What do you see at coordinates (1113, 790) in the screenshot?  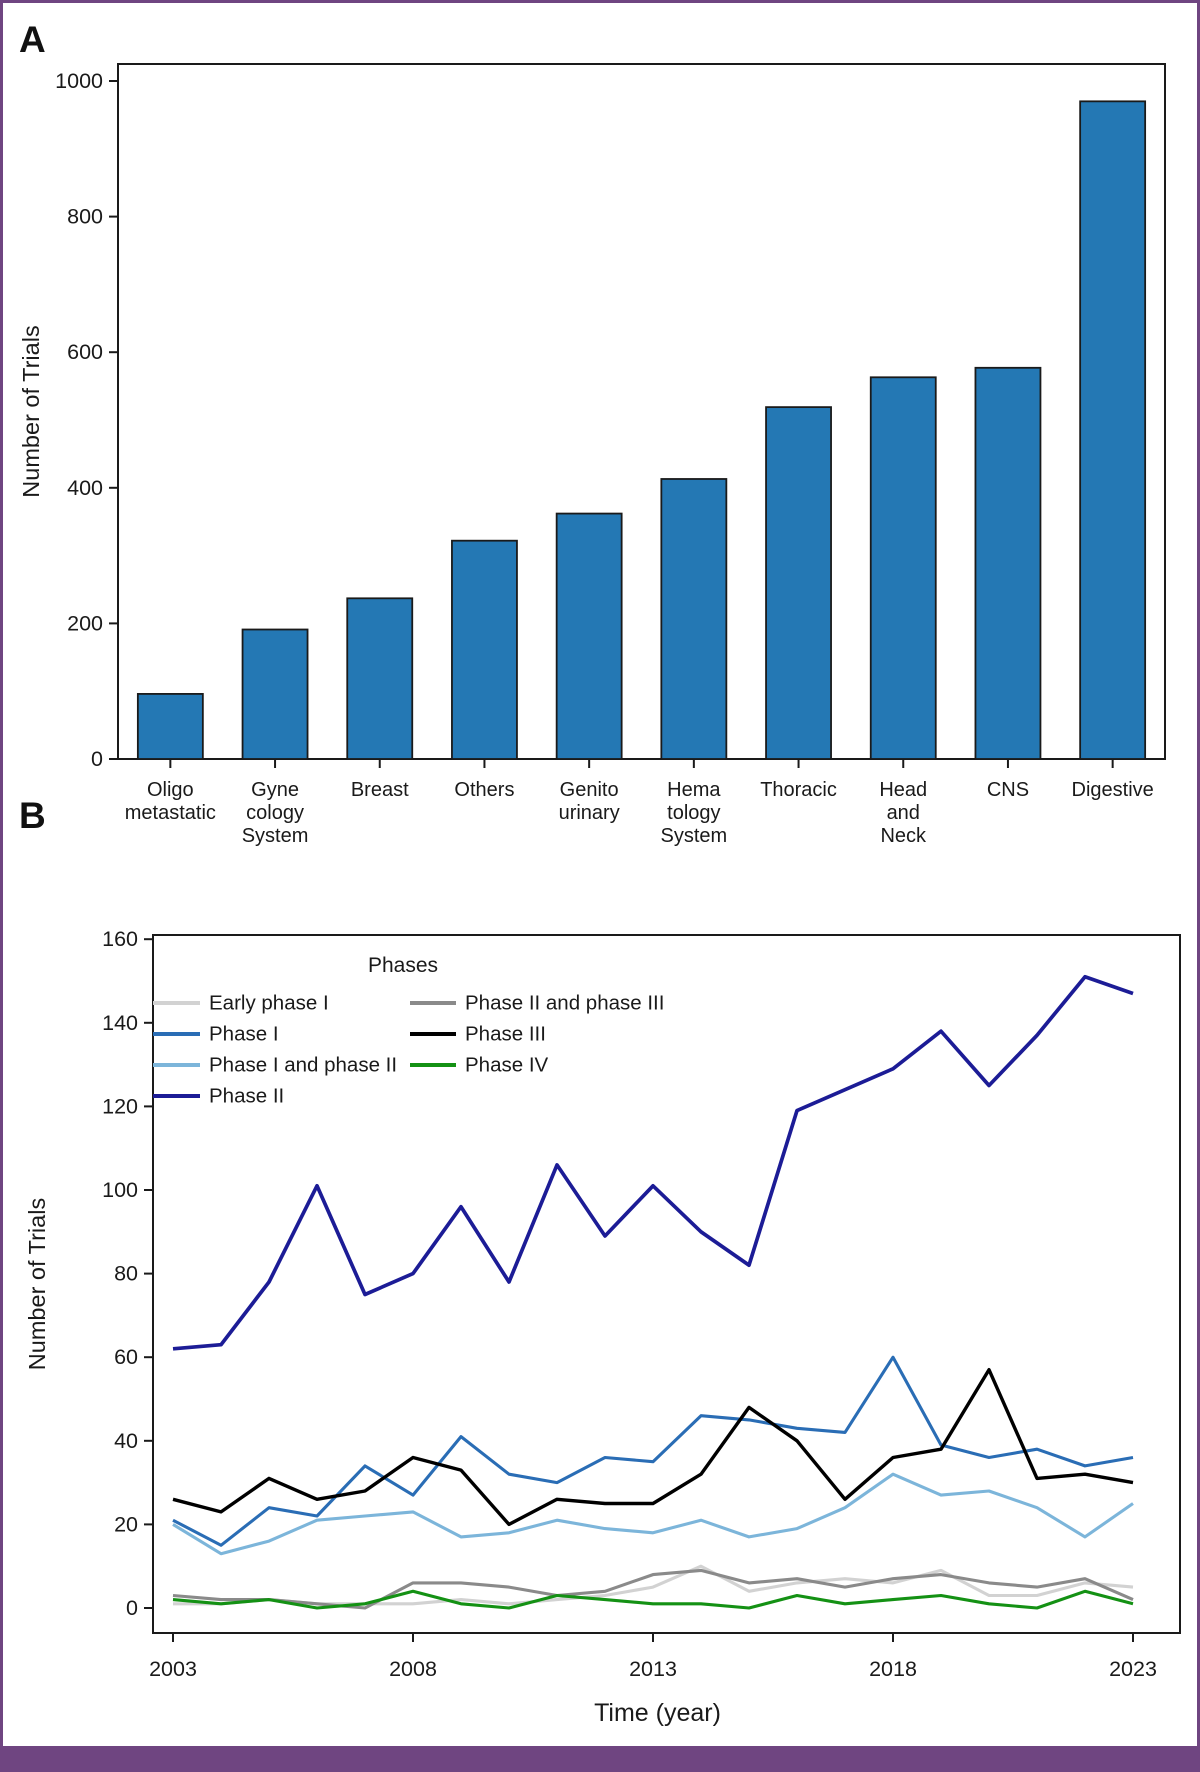 I see `category-label: Digestive` at bounding box center [1113, 790].